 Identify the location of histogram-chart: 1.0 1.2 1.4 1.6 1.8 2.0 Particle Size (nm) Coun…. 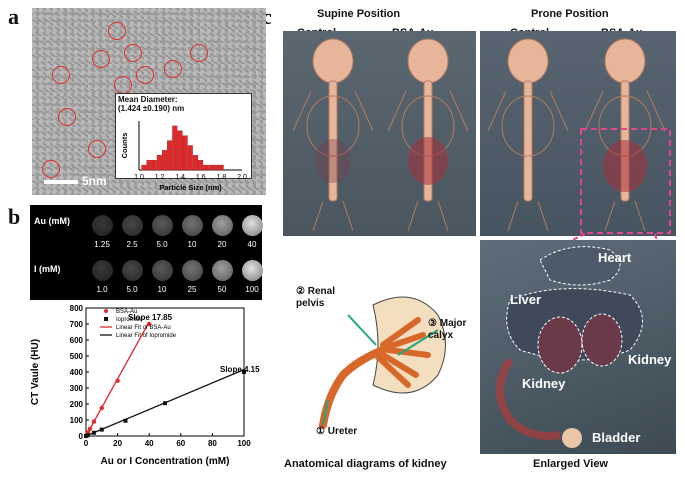
(183, 156).